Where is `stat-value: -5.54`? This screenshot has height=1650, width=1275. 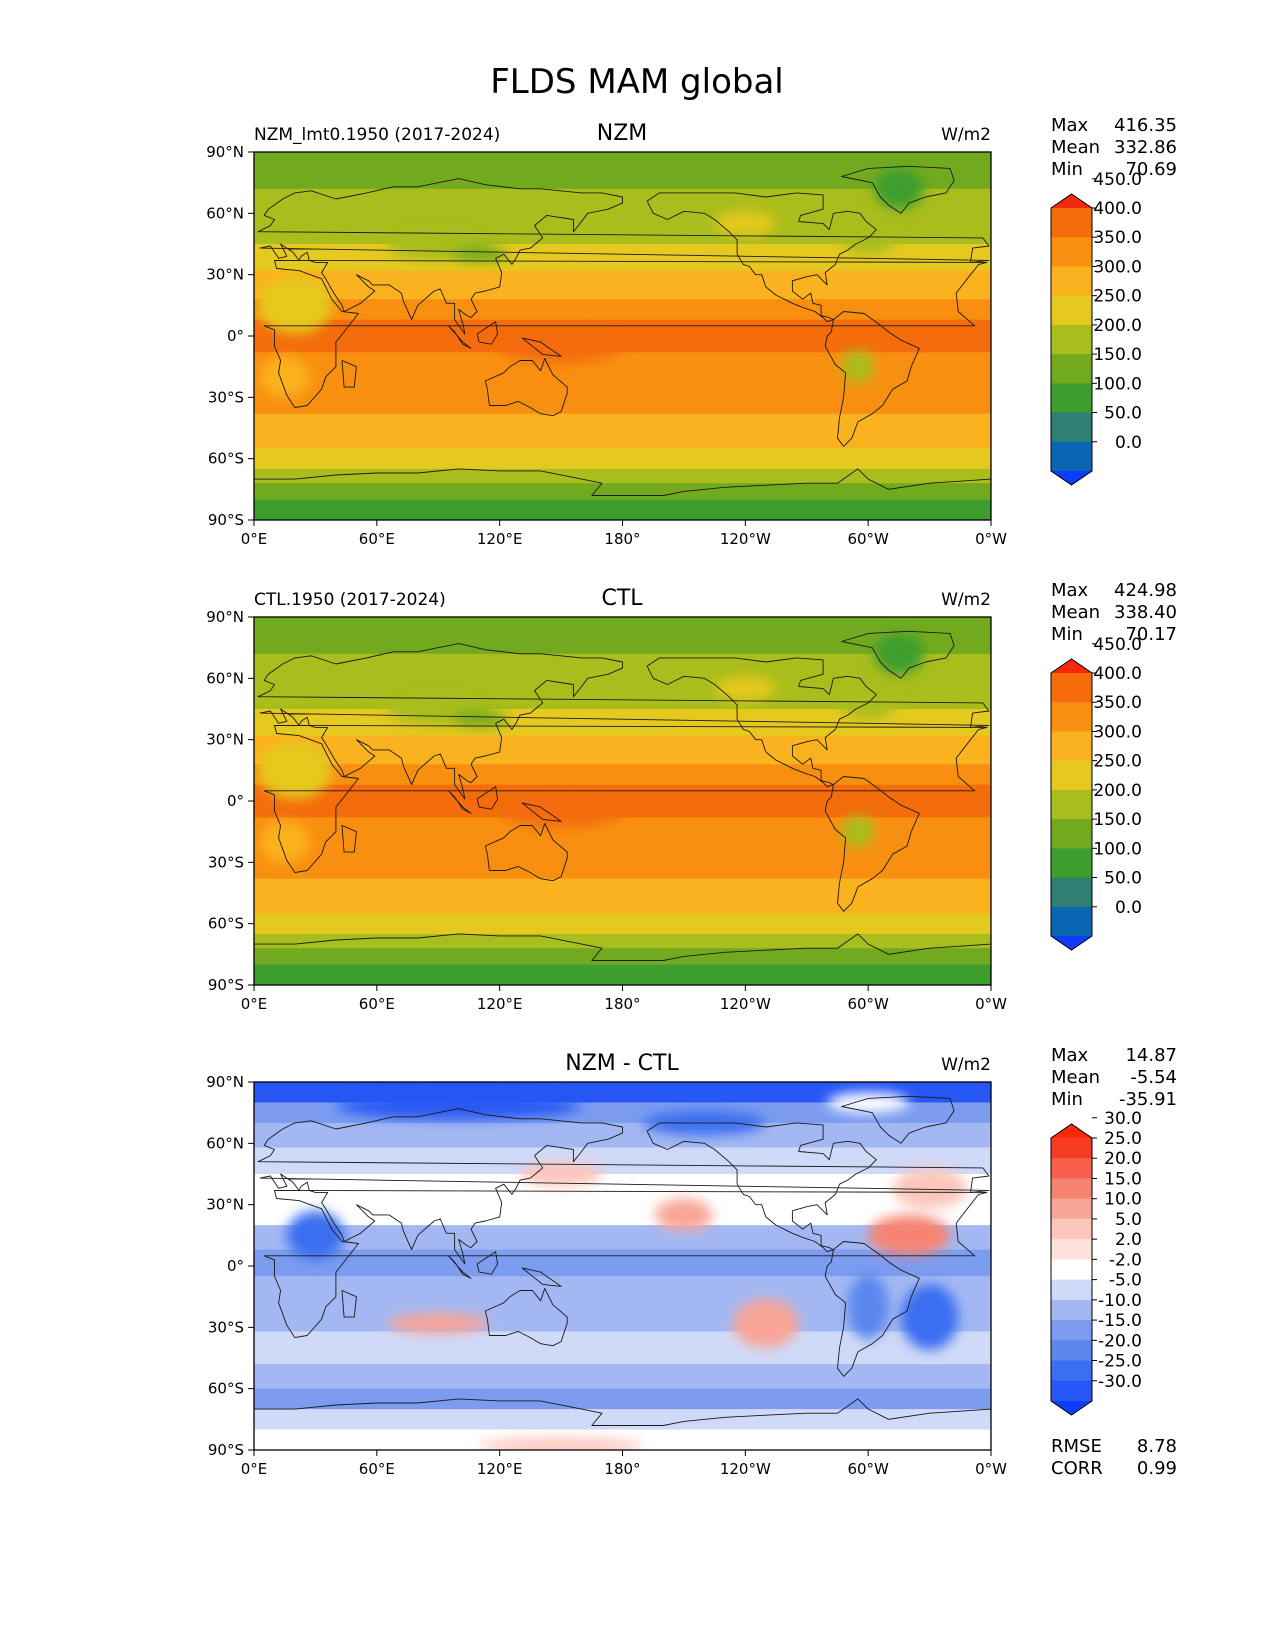
stat-value: -5.54 is located at coordinates (1153, 1077).